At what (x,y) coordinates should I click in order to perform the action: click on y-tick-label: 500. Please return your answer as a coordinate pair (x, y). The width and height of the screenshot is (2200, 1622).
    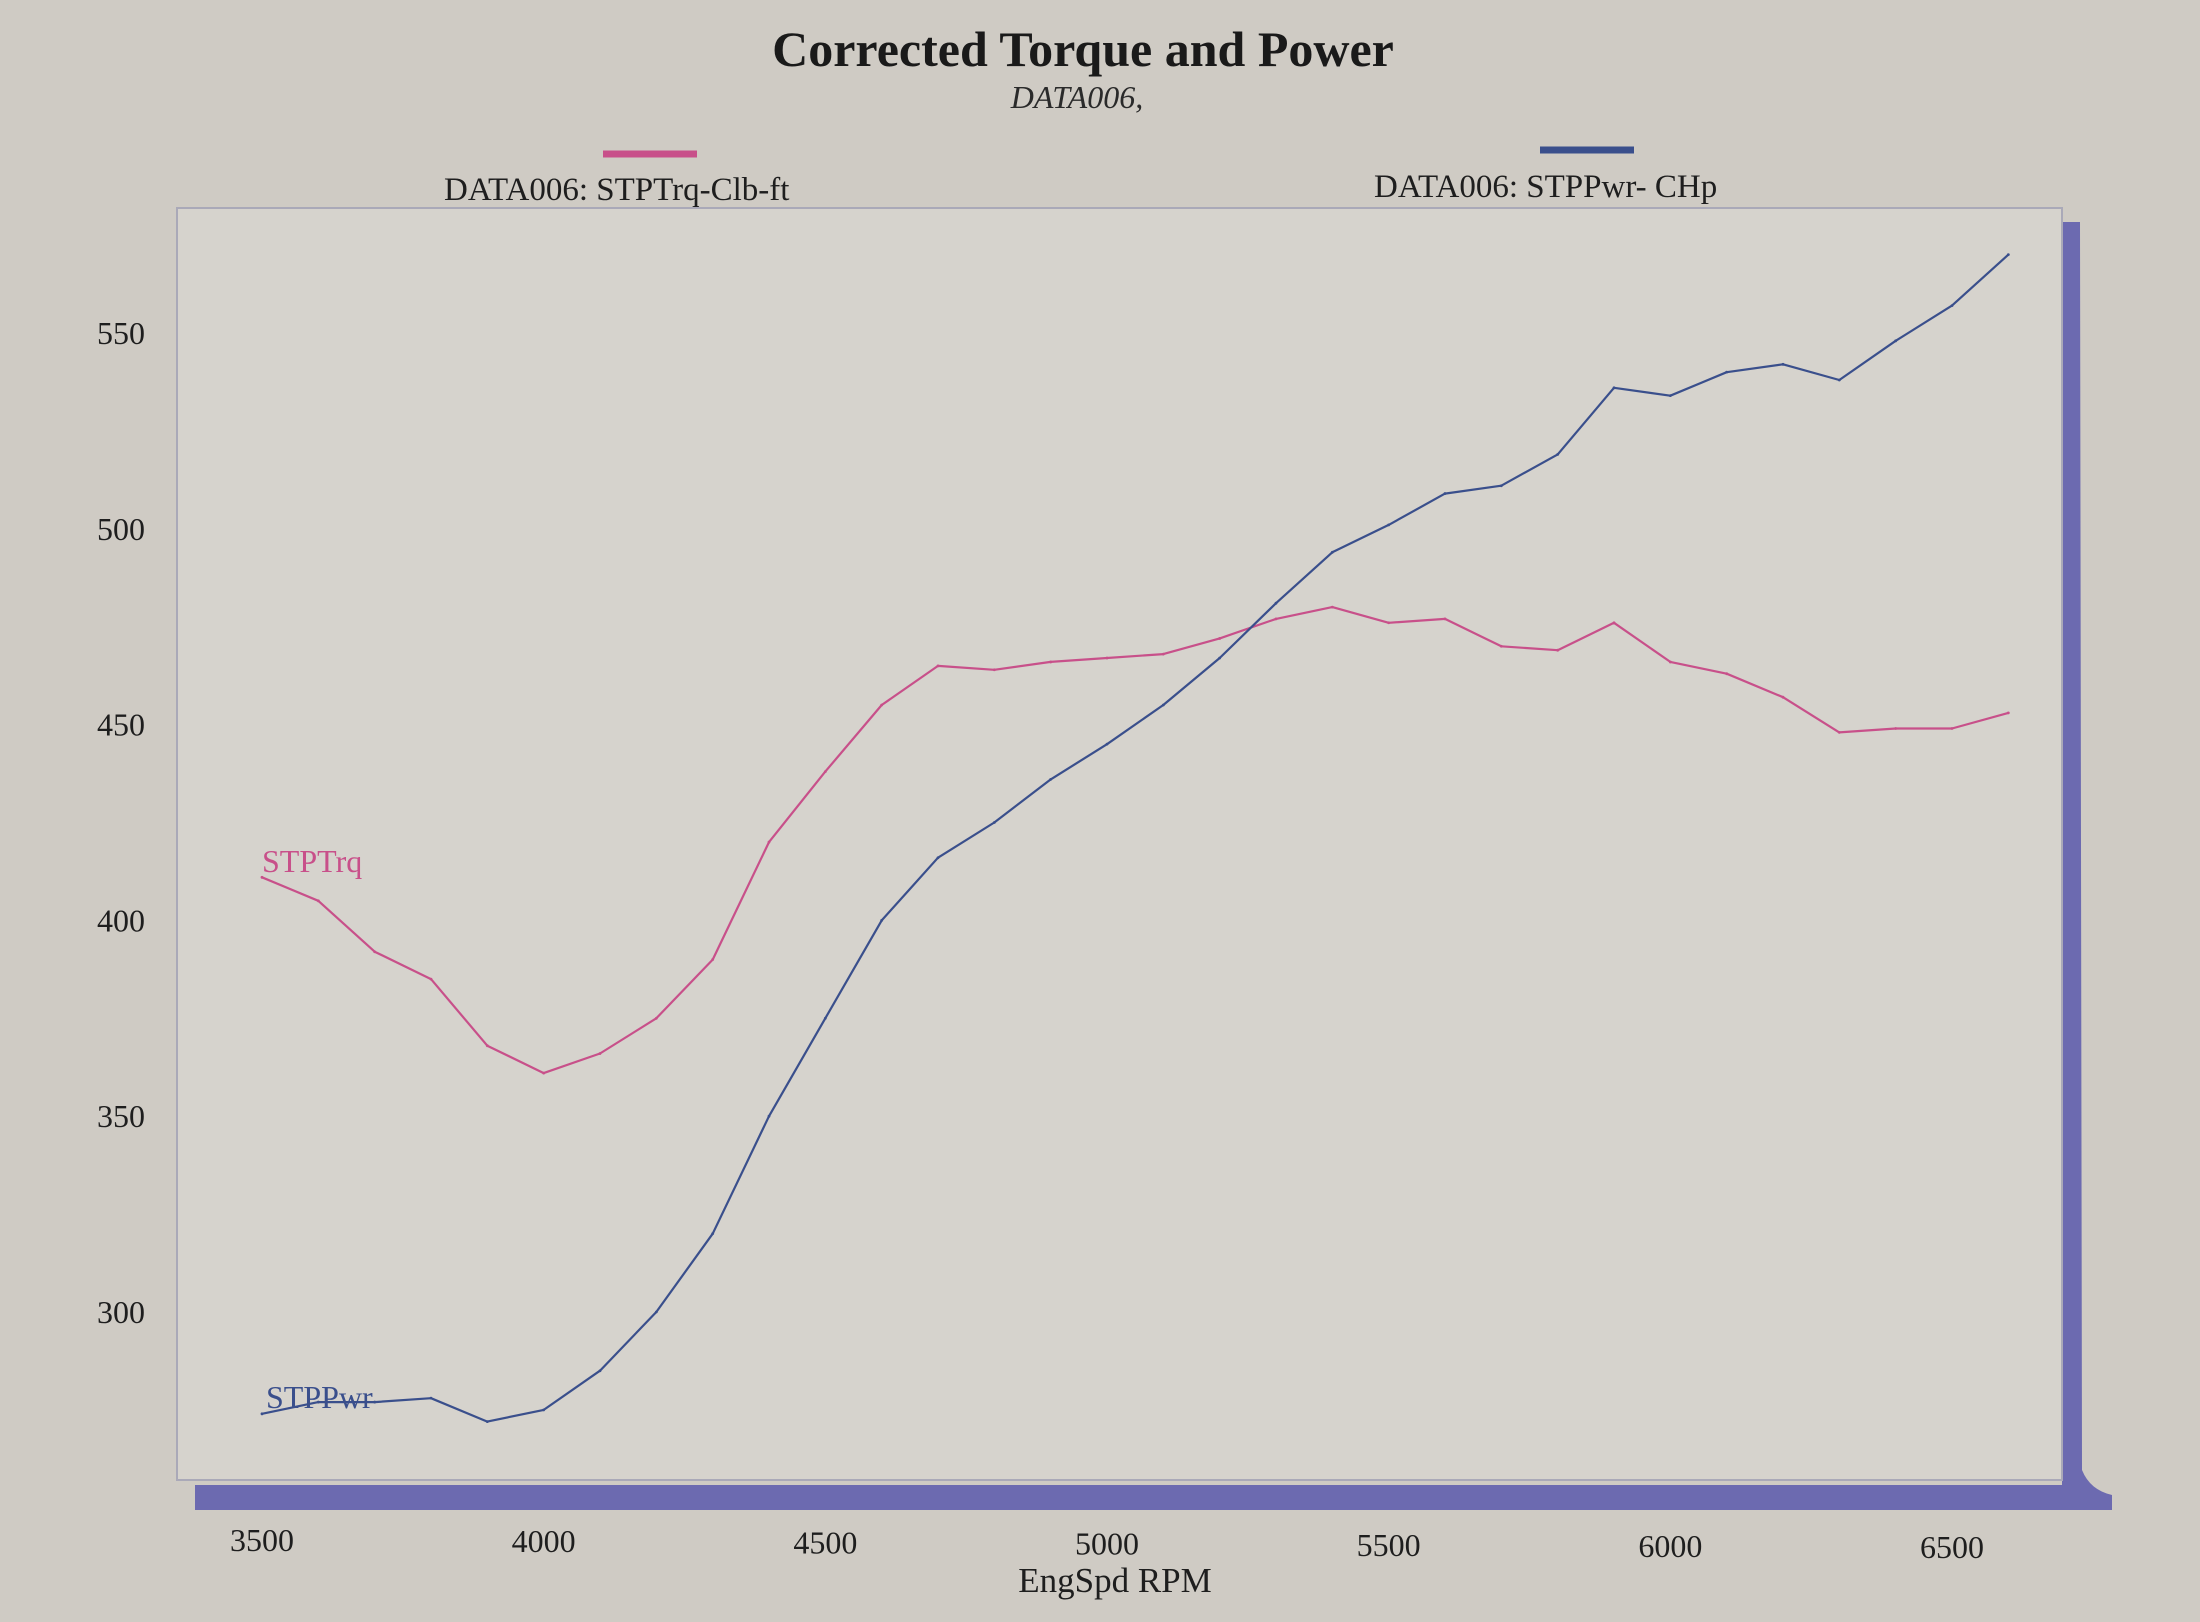
    Looking at the image, I should click on (121, 529).